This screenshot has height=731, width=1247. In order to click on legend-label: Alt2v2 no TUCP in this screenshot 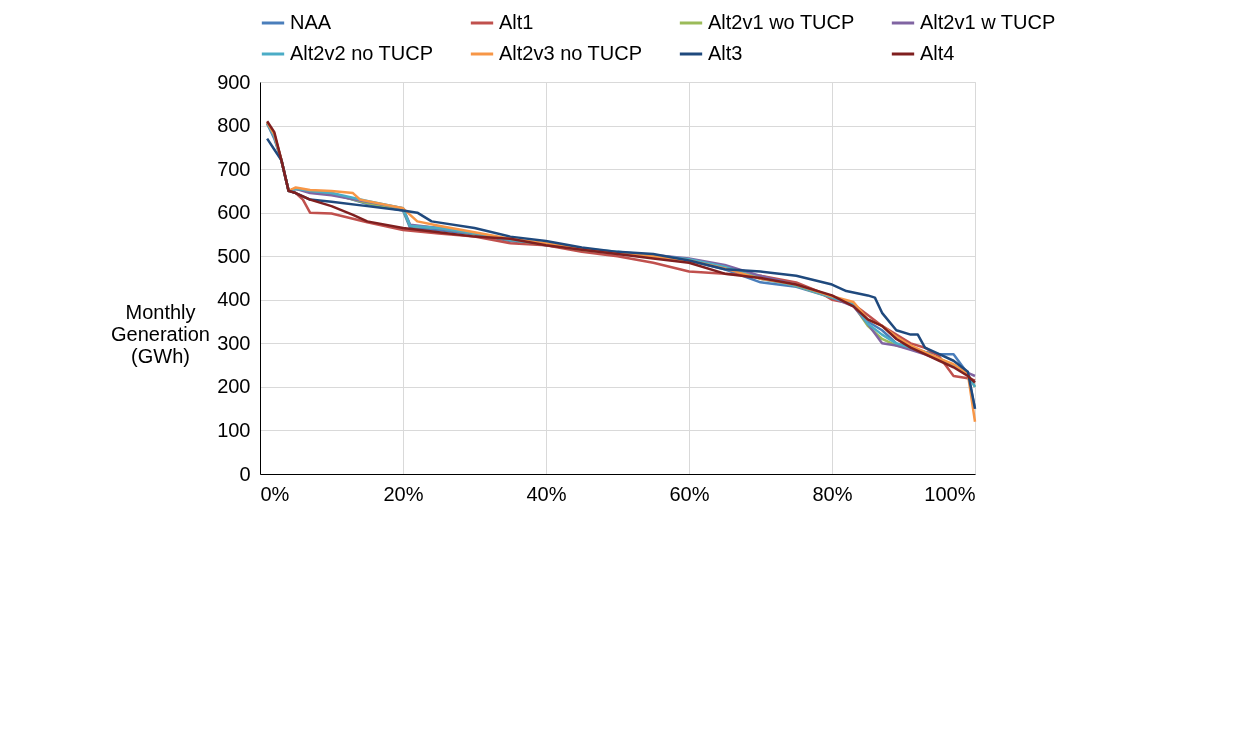, I will do `click(362, 53)`.